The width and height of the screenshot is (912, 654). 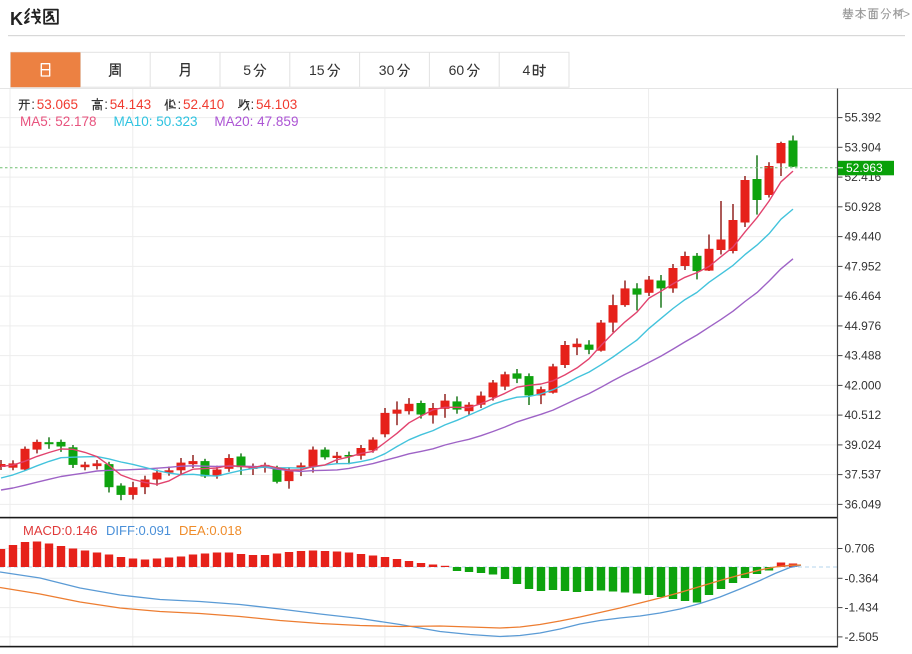 What do you see at coordinates (16, 19) in the screenshot?
I see `svg-text: K` at bounding box center [16, 19].